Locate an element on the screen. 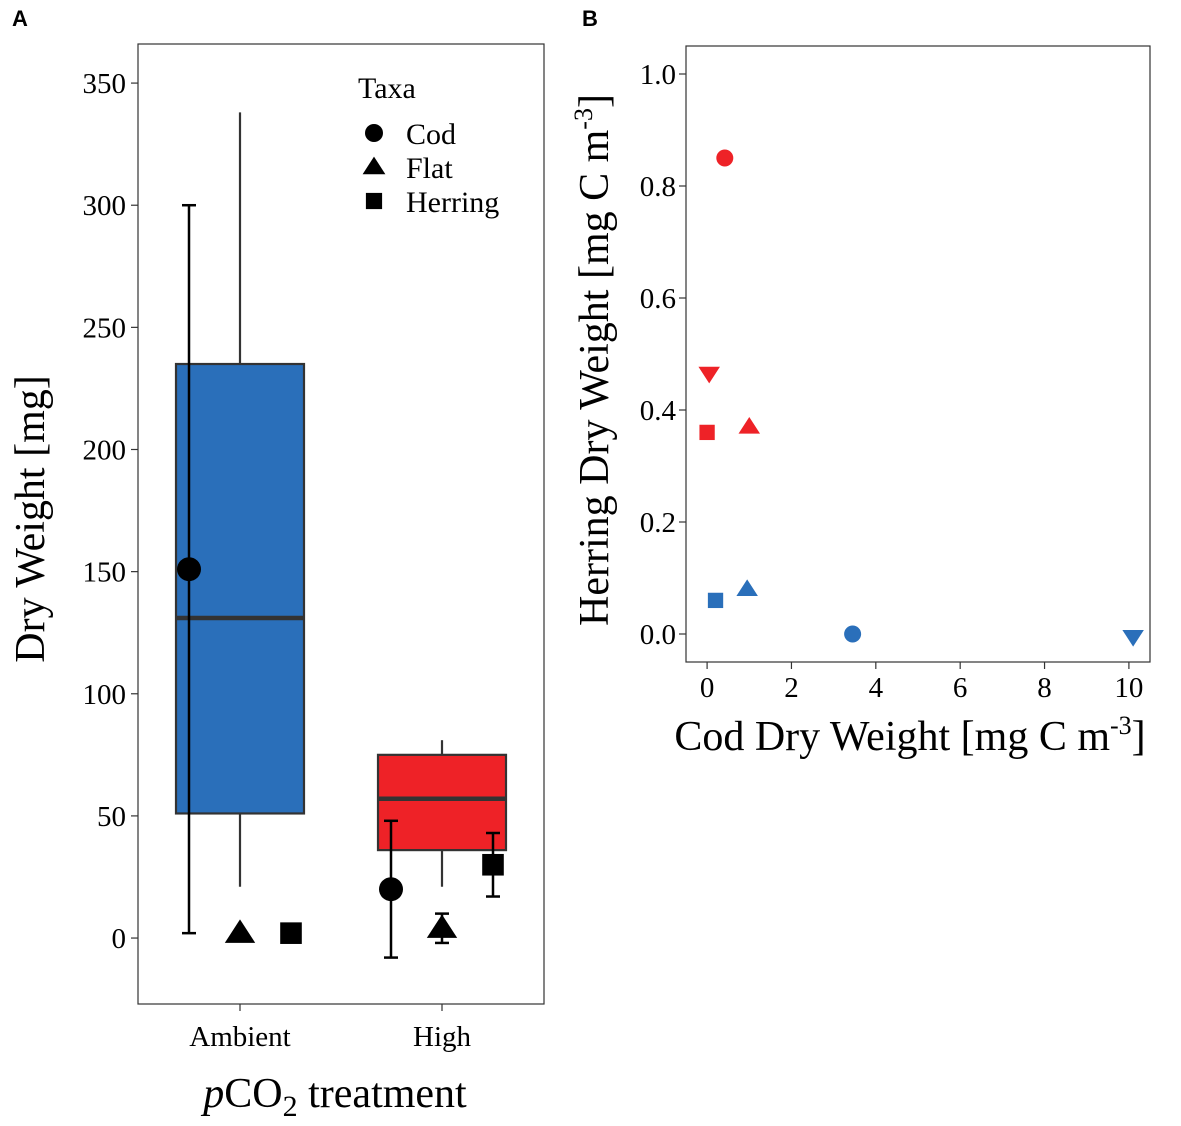 This screenshot has width=1181, height=1126. x-axis-title-sub: 2 is located at coordinates (290, 1106).